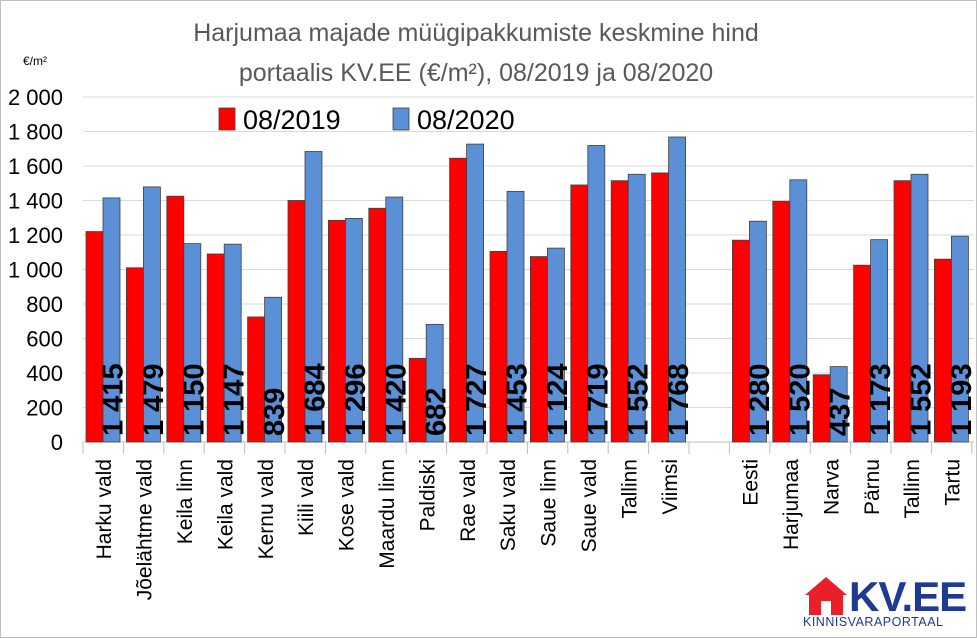 The width and height of the screenshot is (977, 638). I want to click on category-label: Viimsi, so click(670, 487).